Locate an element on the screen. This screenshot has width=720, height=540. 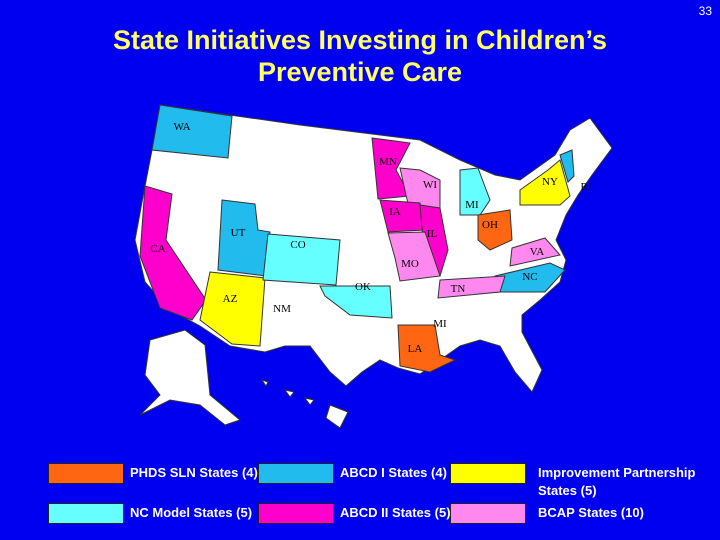
state-mo is located at coordinates (414, 256).